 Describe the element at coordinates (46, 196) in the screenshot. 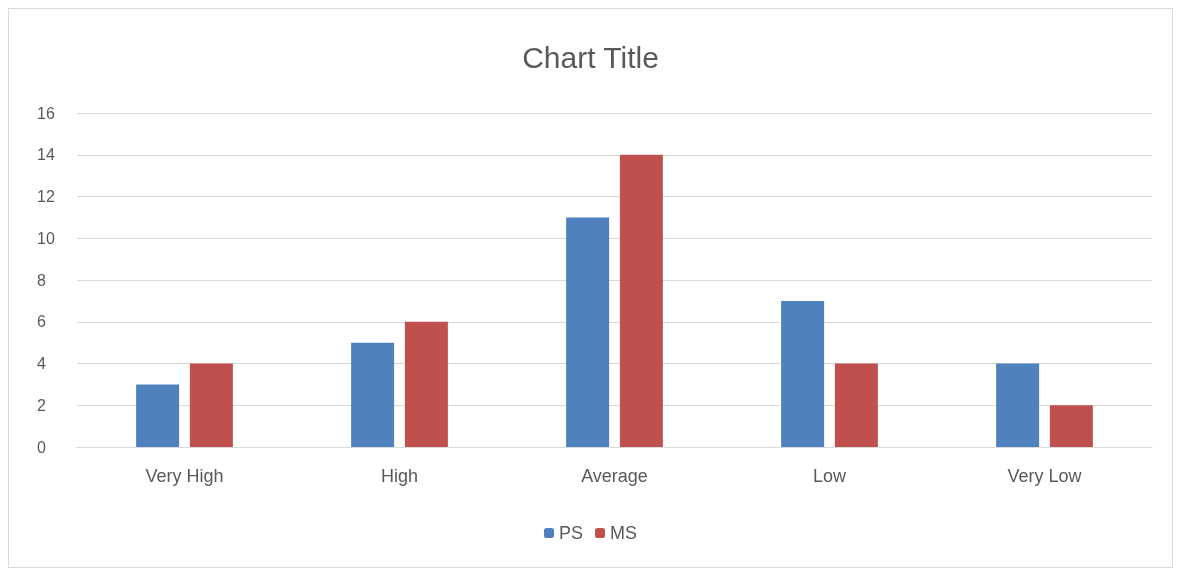

I see `y-tick-label: 12` at that location.